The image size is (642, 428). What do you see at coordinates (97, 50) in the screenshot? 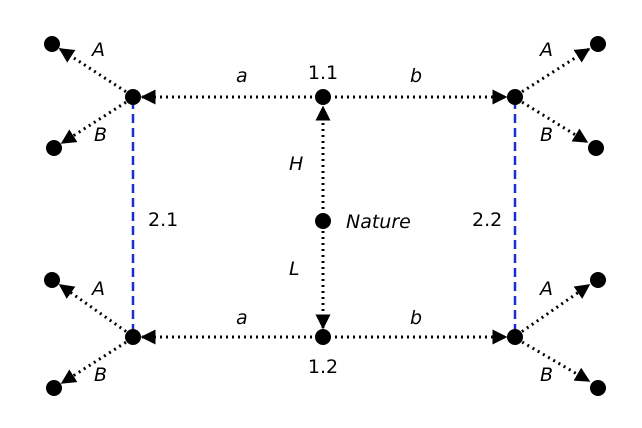
I see `edge-label-A-top-left: A` at bounding box center [97, 50].